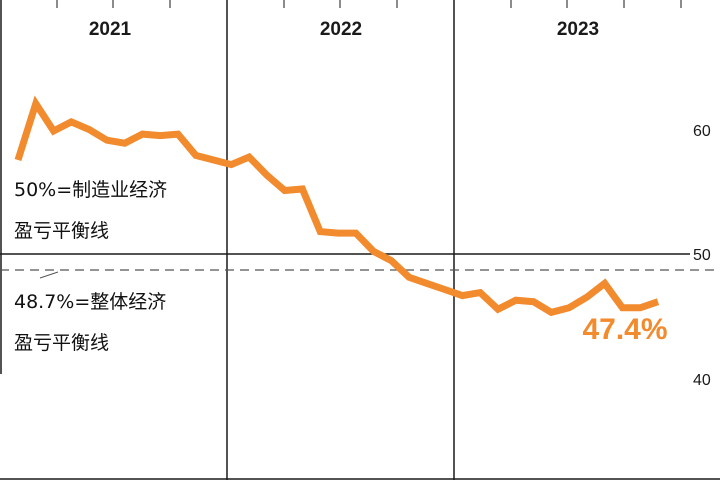 The width and height of the screenshot is (720, 480). What do you see at coordinates (702, 380) in the screenshot?
I see `y-tick-label: 40` at bounding box center [702, 380].